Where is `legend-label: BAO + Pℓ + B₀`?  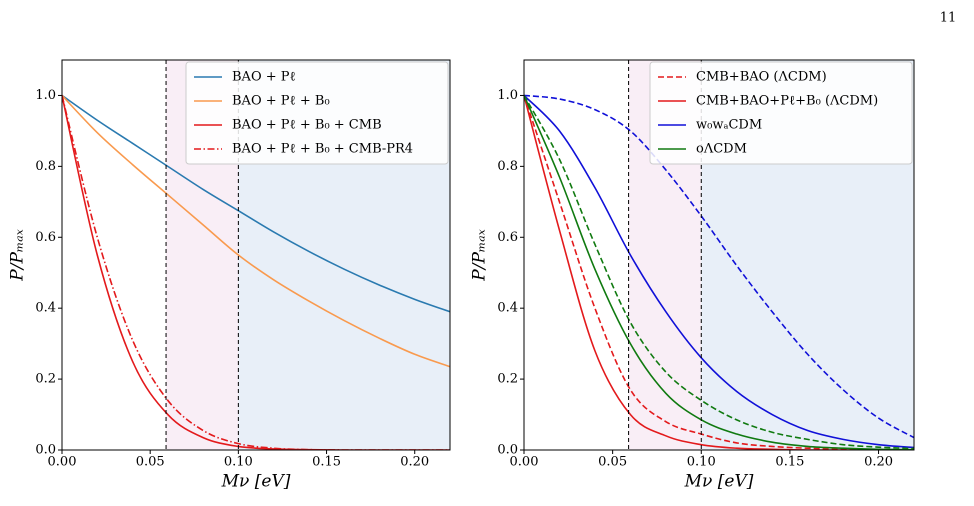 legend-label: BAO + Pℓ + B₀ is located at coordinates (281, 101).